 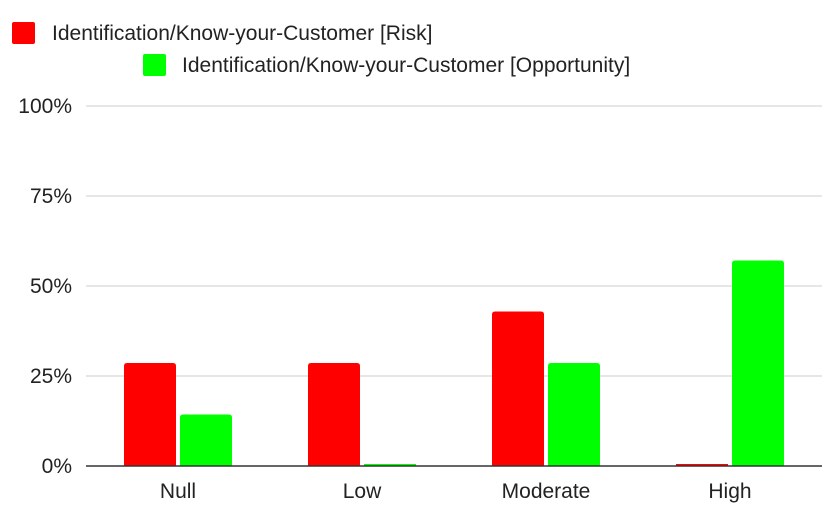 What do you see at coordinates (57, 466) in the screenshot?
I see `y-tick-label-0: 0%` at bounding box center [57, 466].